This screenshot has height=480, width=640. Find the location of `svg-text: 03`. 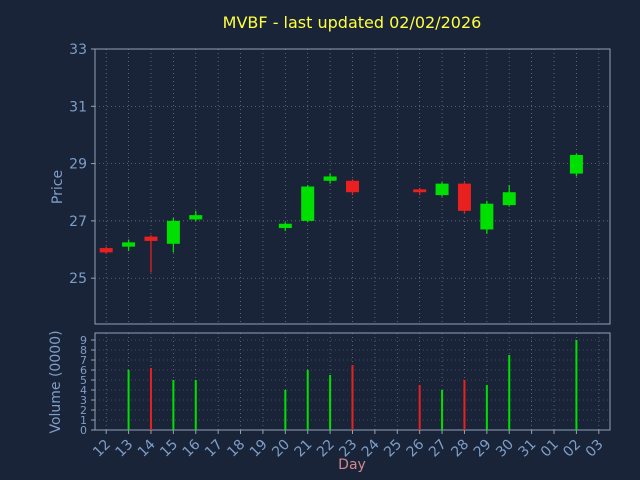

svg-text: 03 is located at coordinates (595, 449).